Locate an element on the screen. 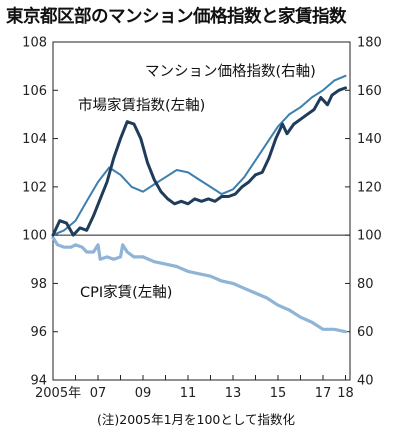 Image resolution: width=400 pixels, height=445 pixels. series-label-3: CPI家賃(左軸) is located at coordinates (126, 292).